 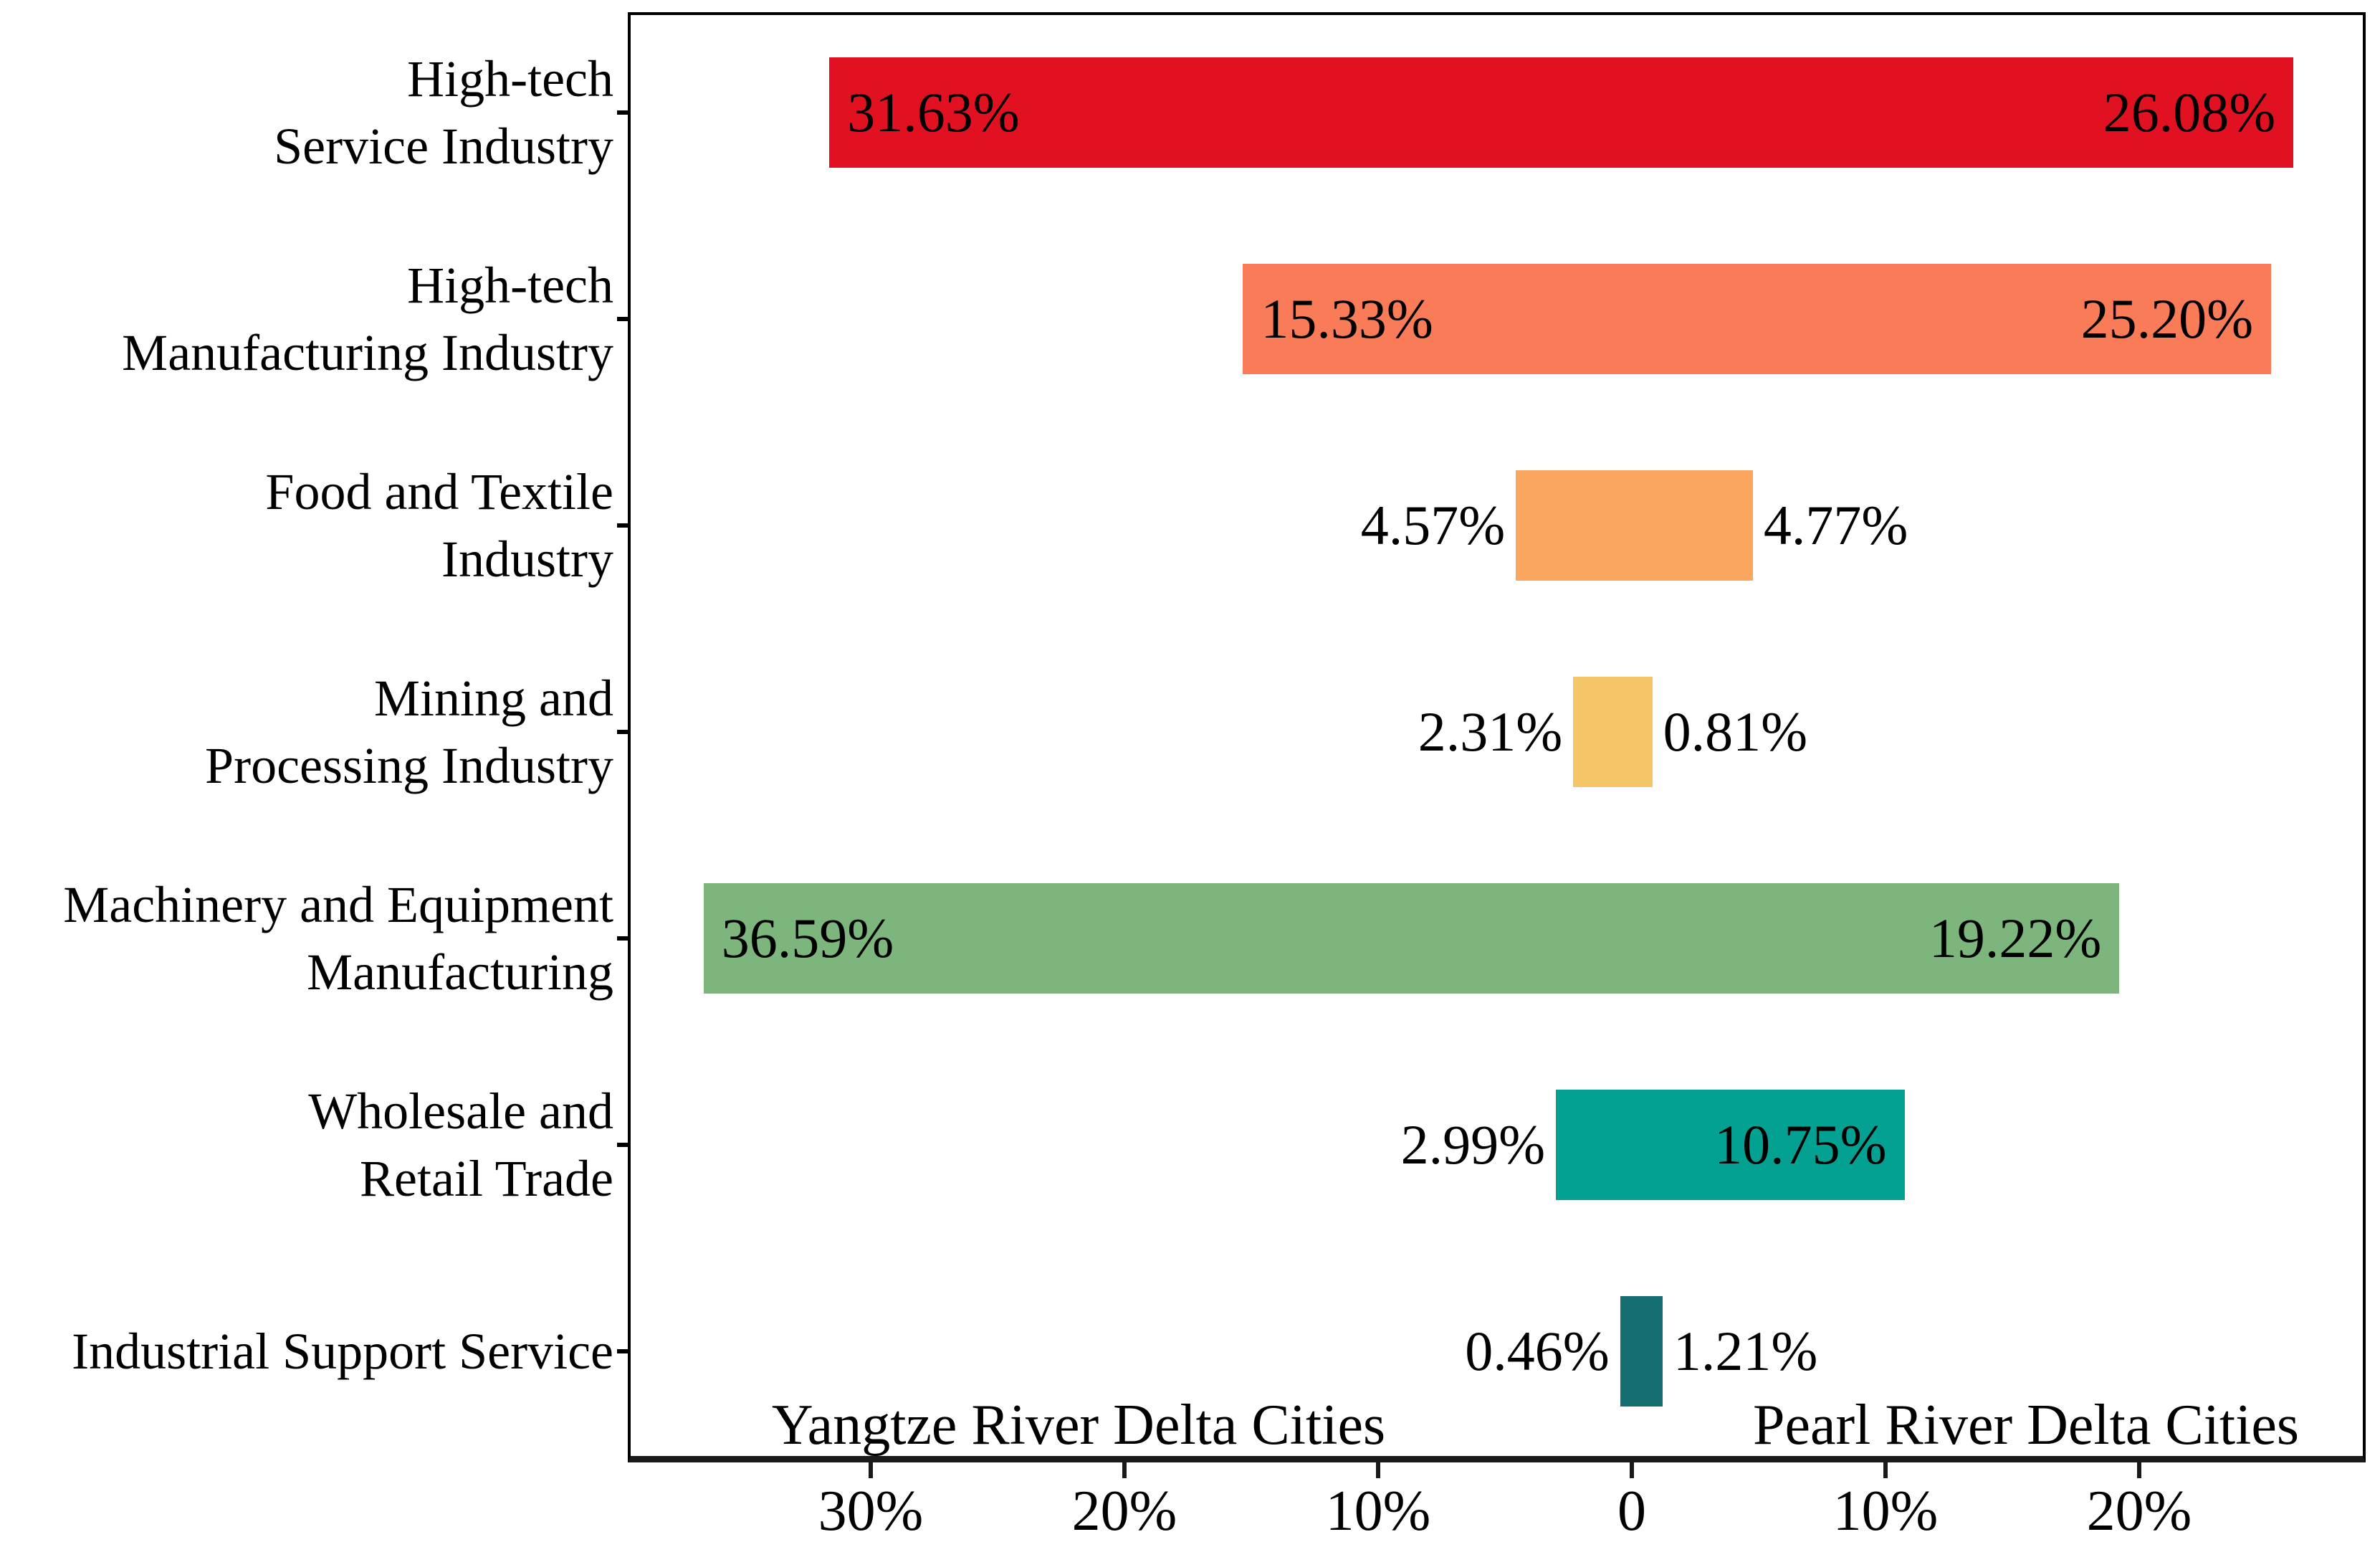 I want to click on x-tick-label-4: 10%, so click(x=1885, y=1511).